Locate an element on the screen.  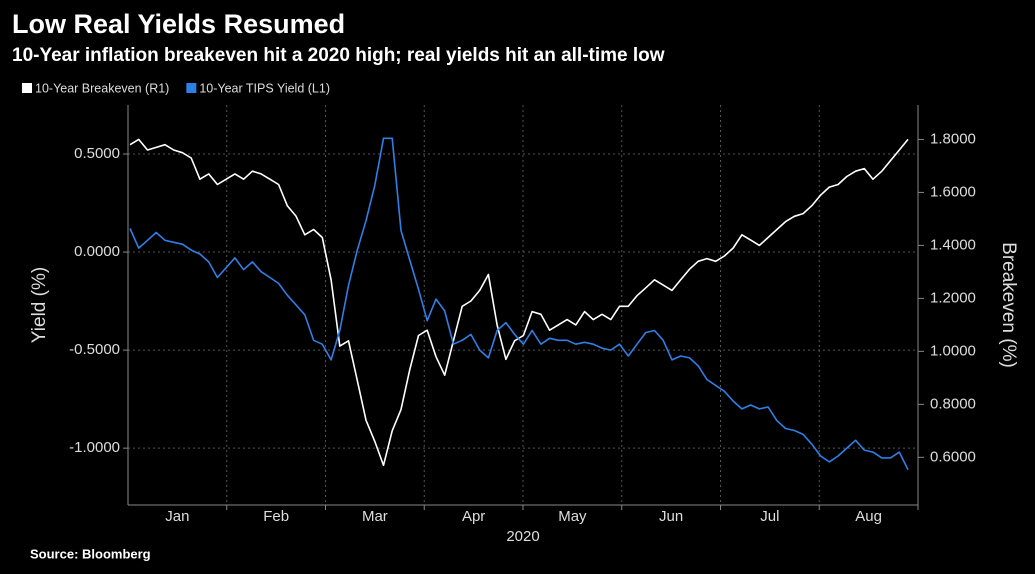
y2-tick-label: 1.4000 is located at coordinates (953, 244).